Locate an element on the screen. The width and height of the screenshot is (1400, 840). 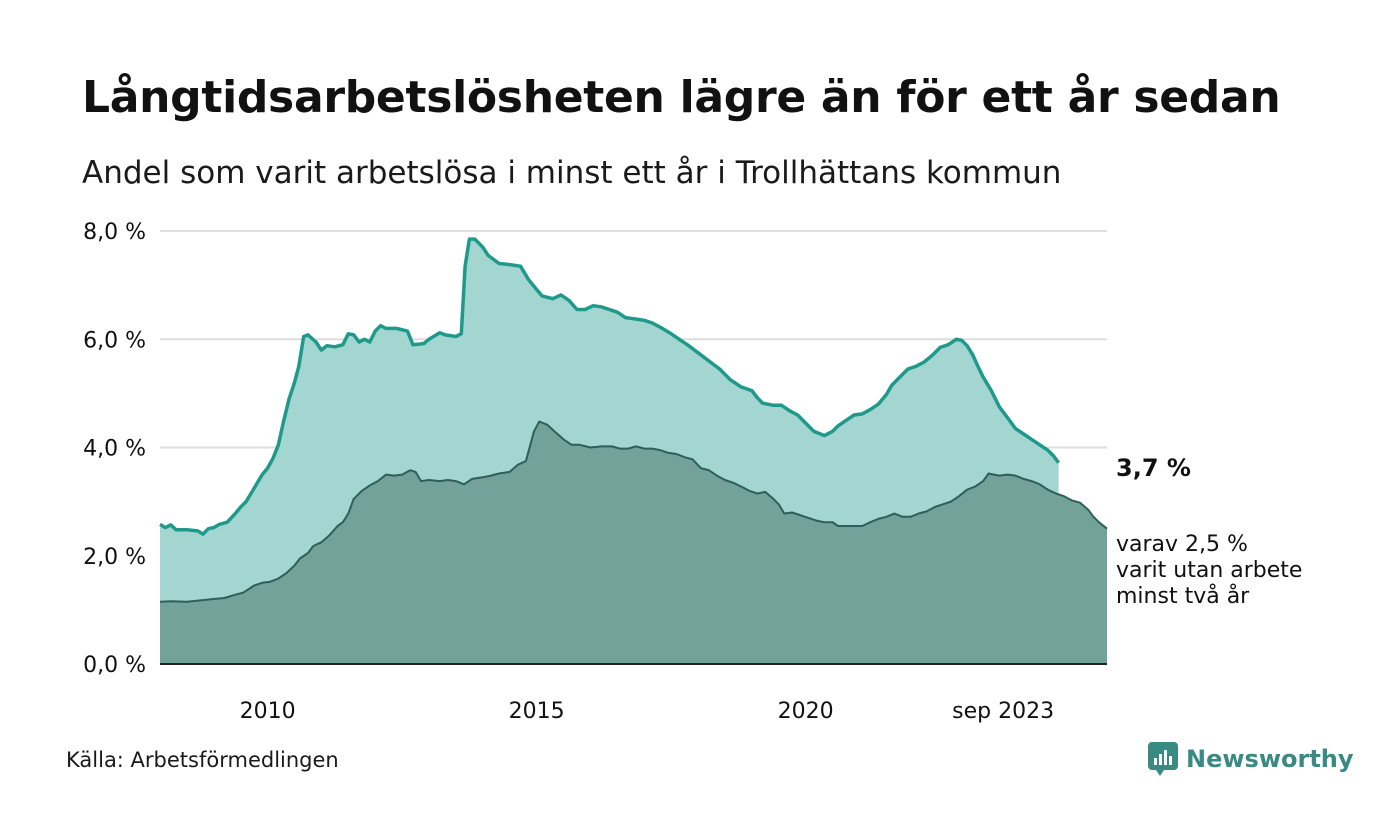
x-tick-label: 2015 is located at coordinates (537, 711).